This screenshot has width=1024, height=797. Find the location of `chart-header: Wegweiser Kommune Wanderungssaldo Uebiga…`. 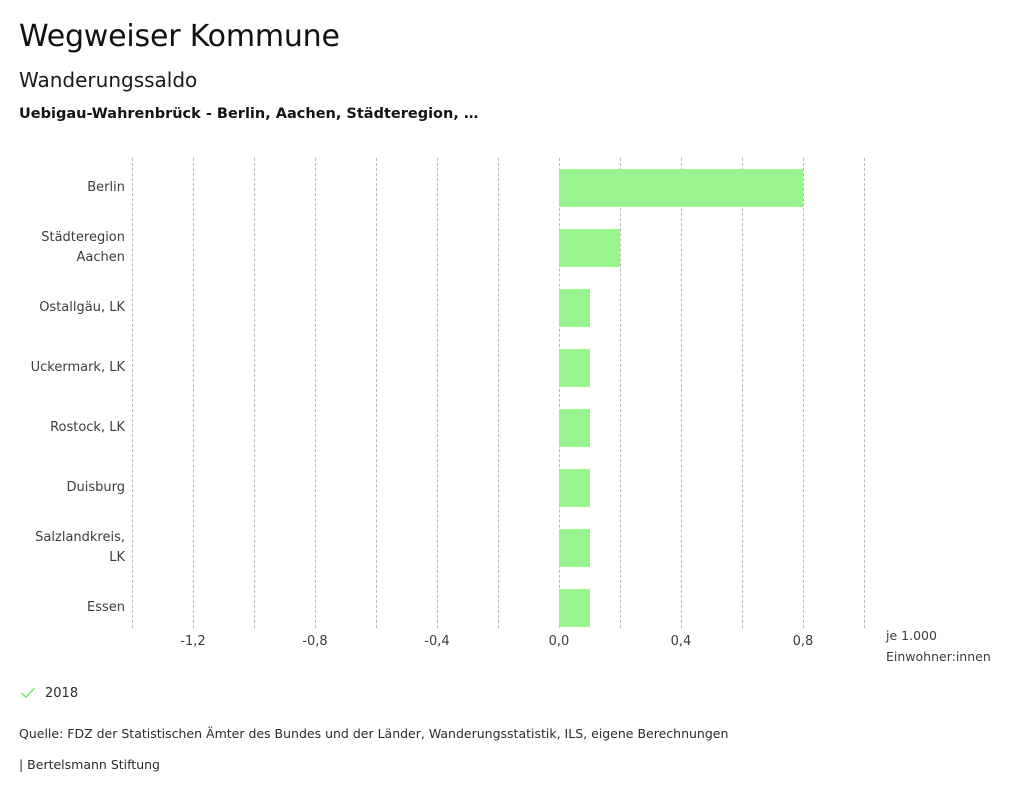

chart-header: Wegweiser Kommune Wanderungssaldo Uebiga… is located at coordinates (509, 61).